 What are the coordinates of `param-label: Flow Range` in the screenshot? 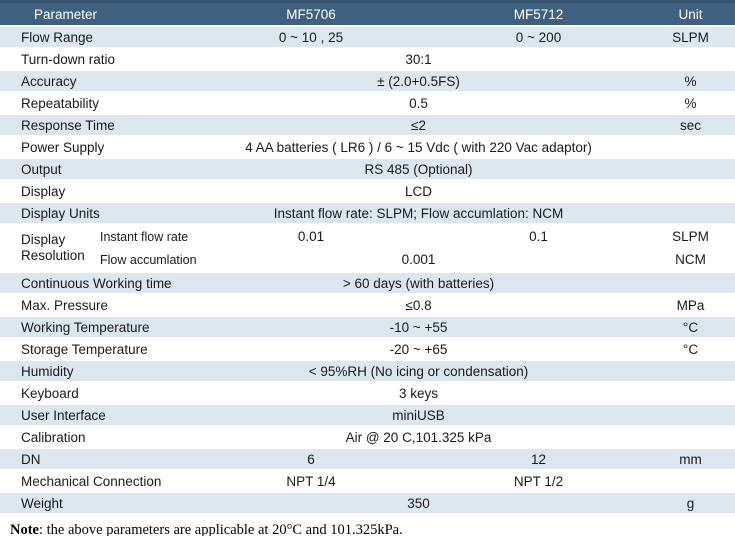 It's located at (57, 37).